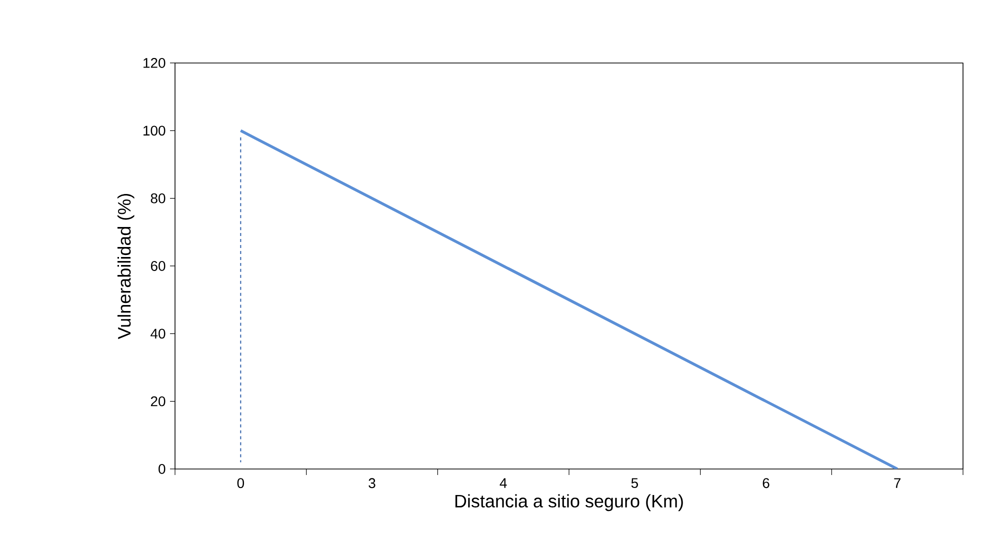 The image size is (984, 560). Describe the element at coordinates (503, 483) in the screenshot. I see `x-tick-label: 4` at that location.